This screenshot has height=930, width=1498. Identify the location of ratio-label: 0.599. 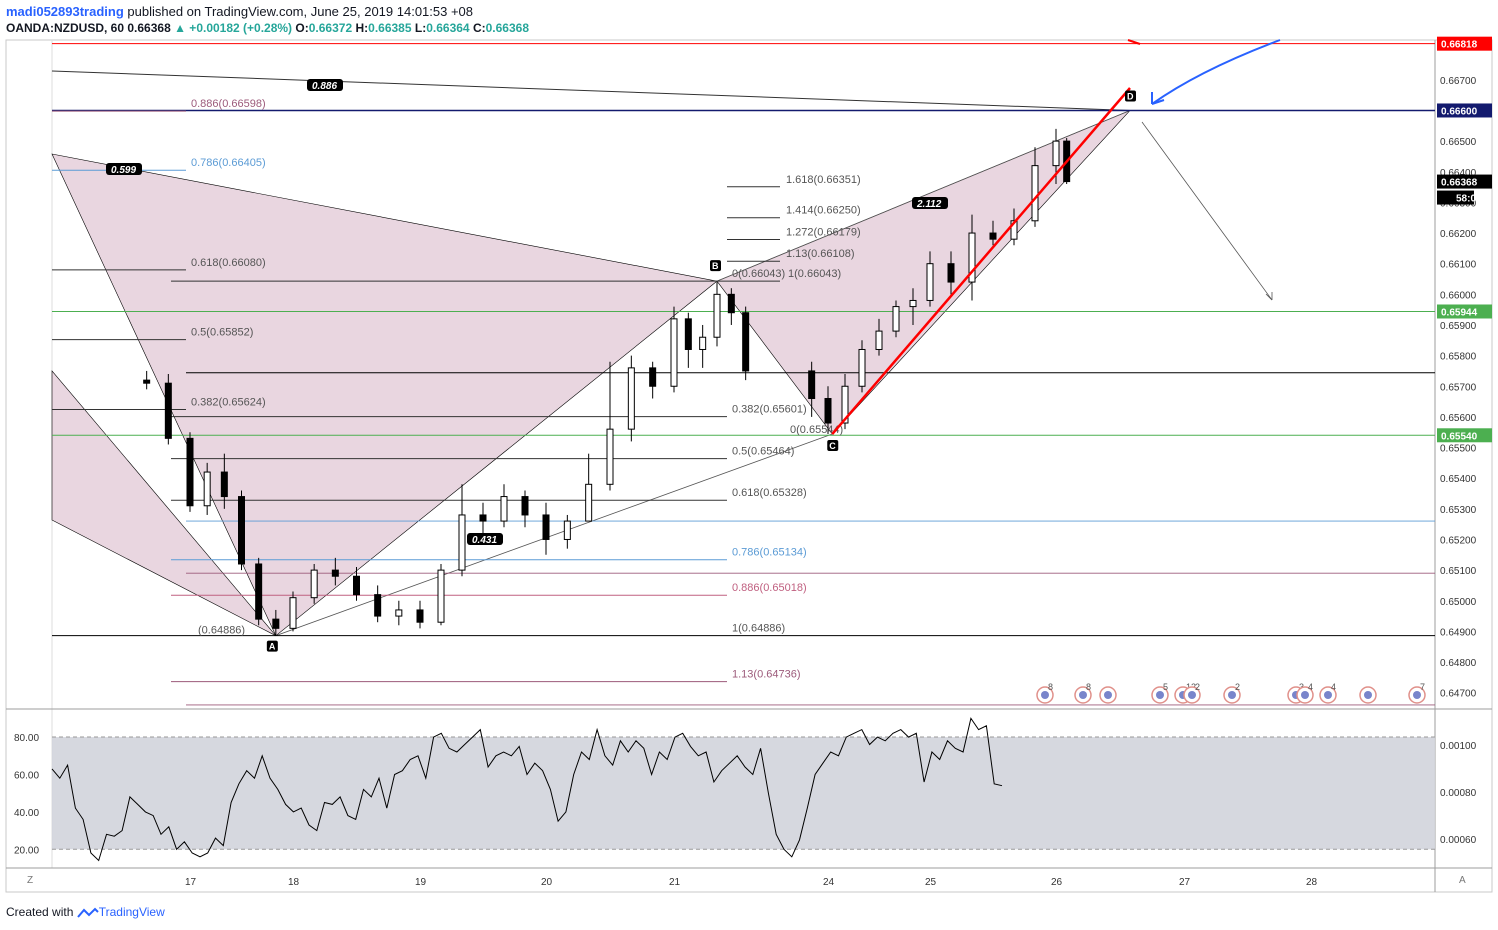
(123, 170).